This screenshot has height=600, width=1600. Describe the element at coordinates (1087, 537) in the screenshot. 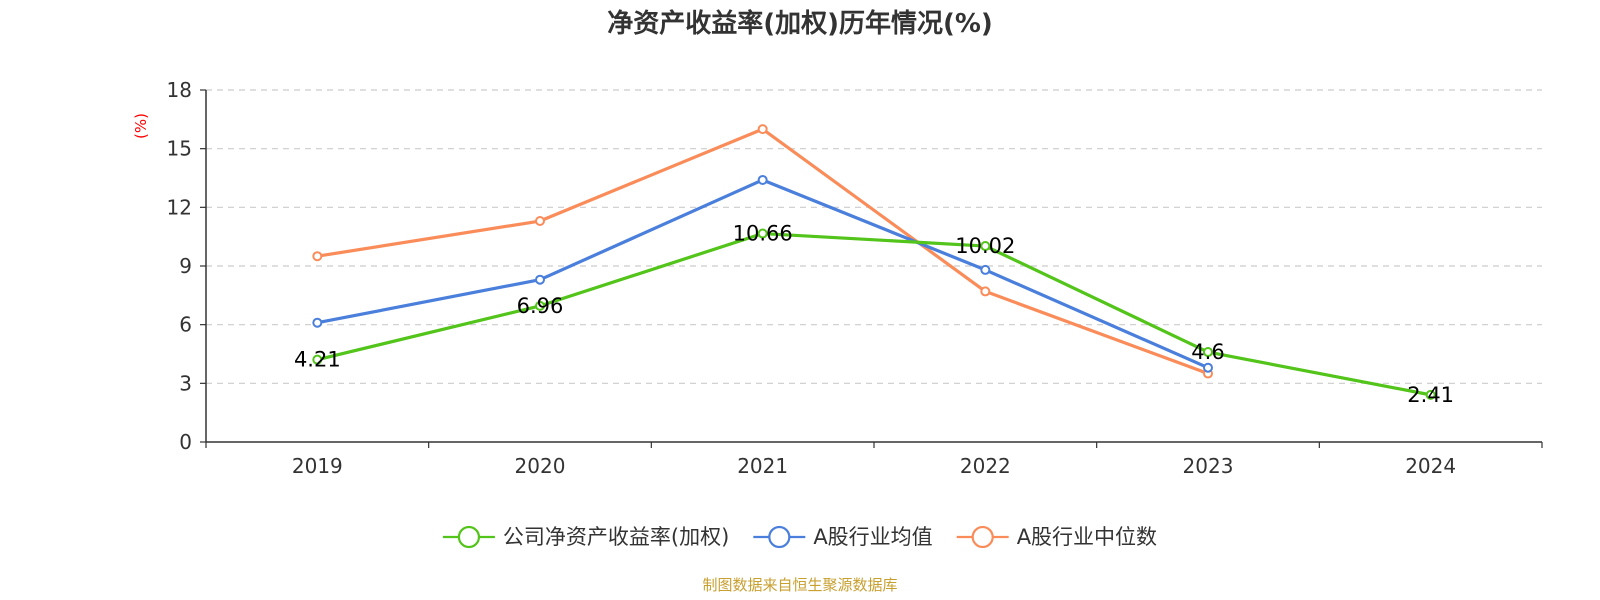

I see `legend-label: A股行业中位数` at that location.